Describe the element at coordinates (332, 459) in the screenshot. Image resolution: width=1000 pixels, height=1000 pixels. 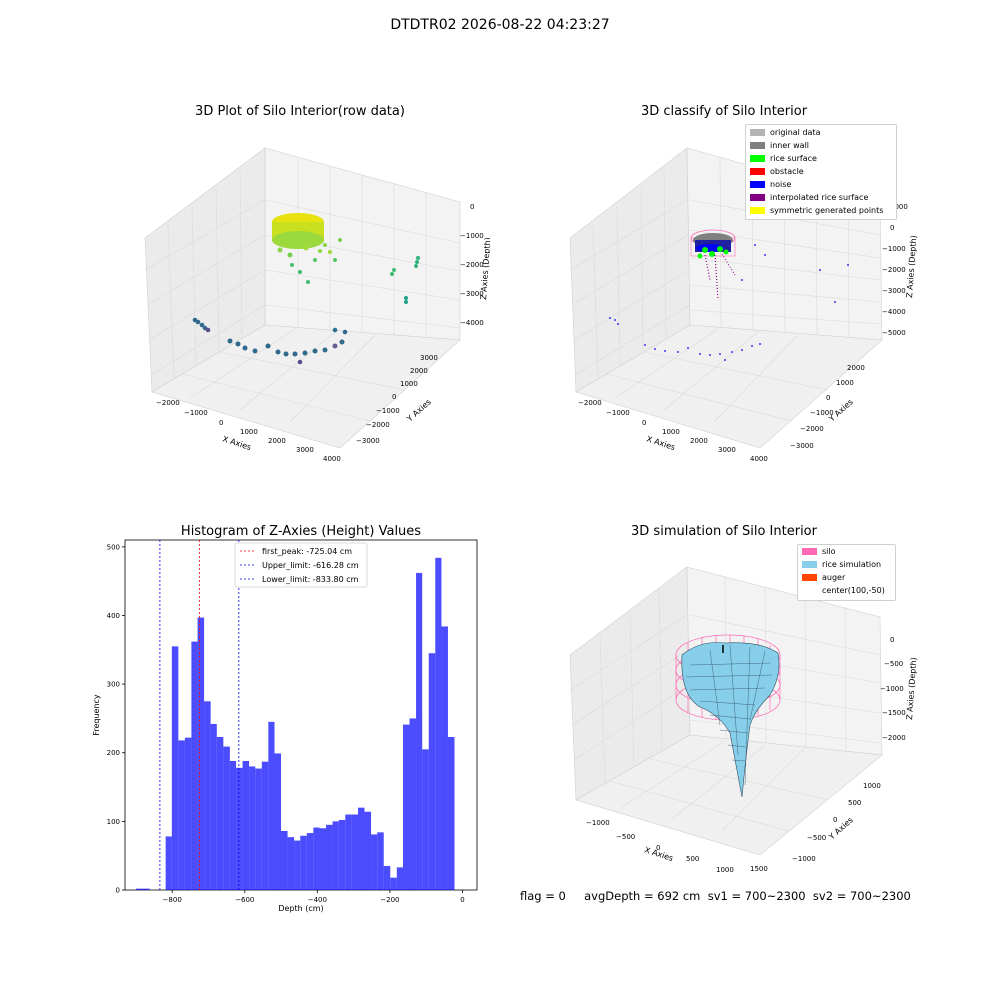
I see `raw-x-tick: 4000` at that location.